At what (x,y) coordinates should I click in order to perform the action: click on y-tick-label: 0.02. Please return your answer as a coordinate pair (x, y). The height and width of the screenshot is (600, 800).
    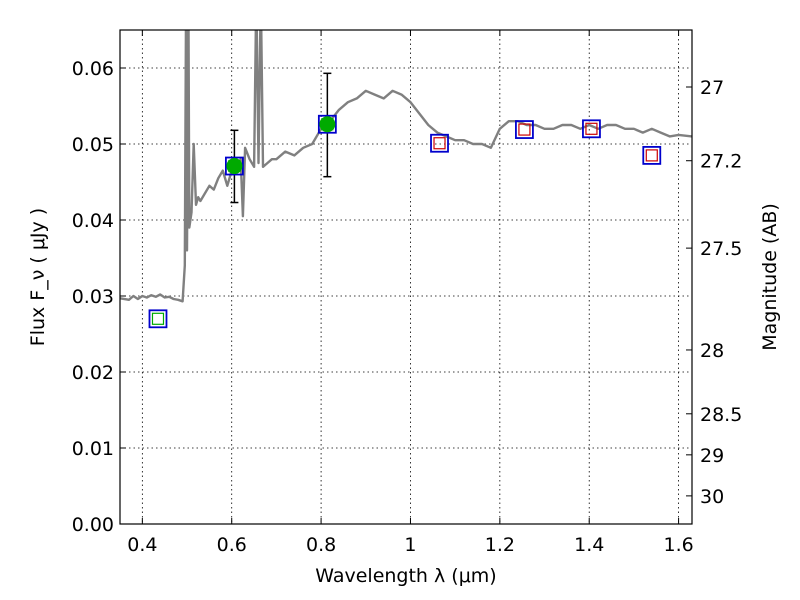
    Looking at the image, I should click on (93, 373).